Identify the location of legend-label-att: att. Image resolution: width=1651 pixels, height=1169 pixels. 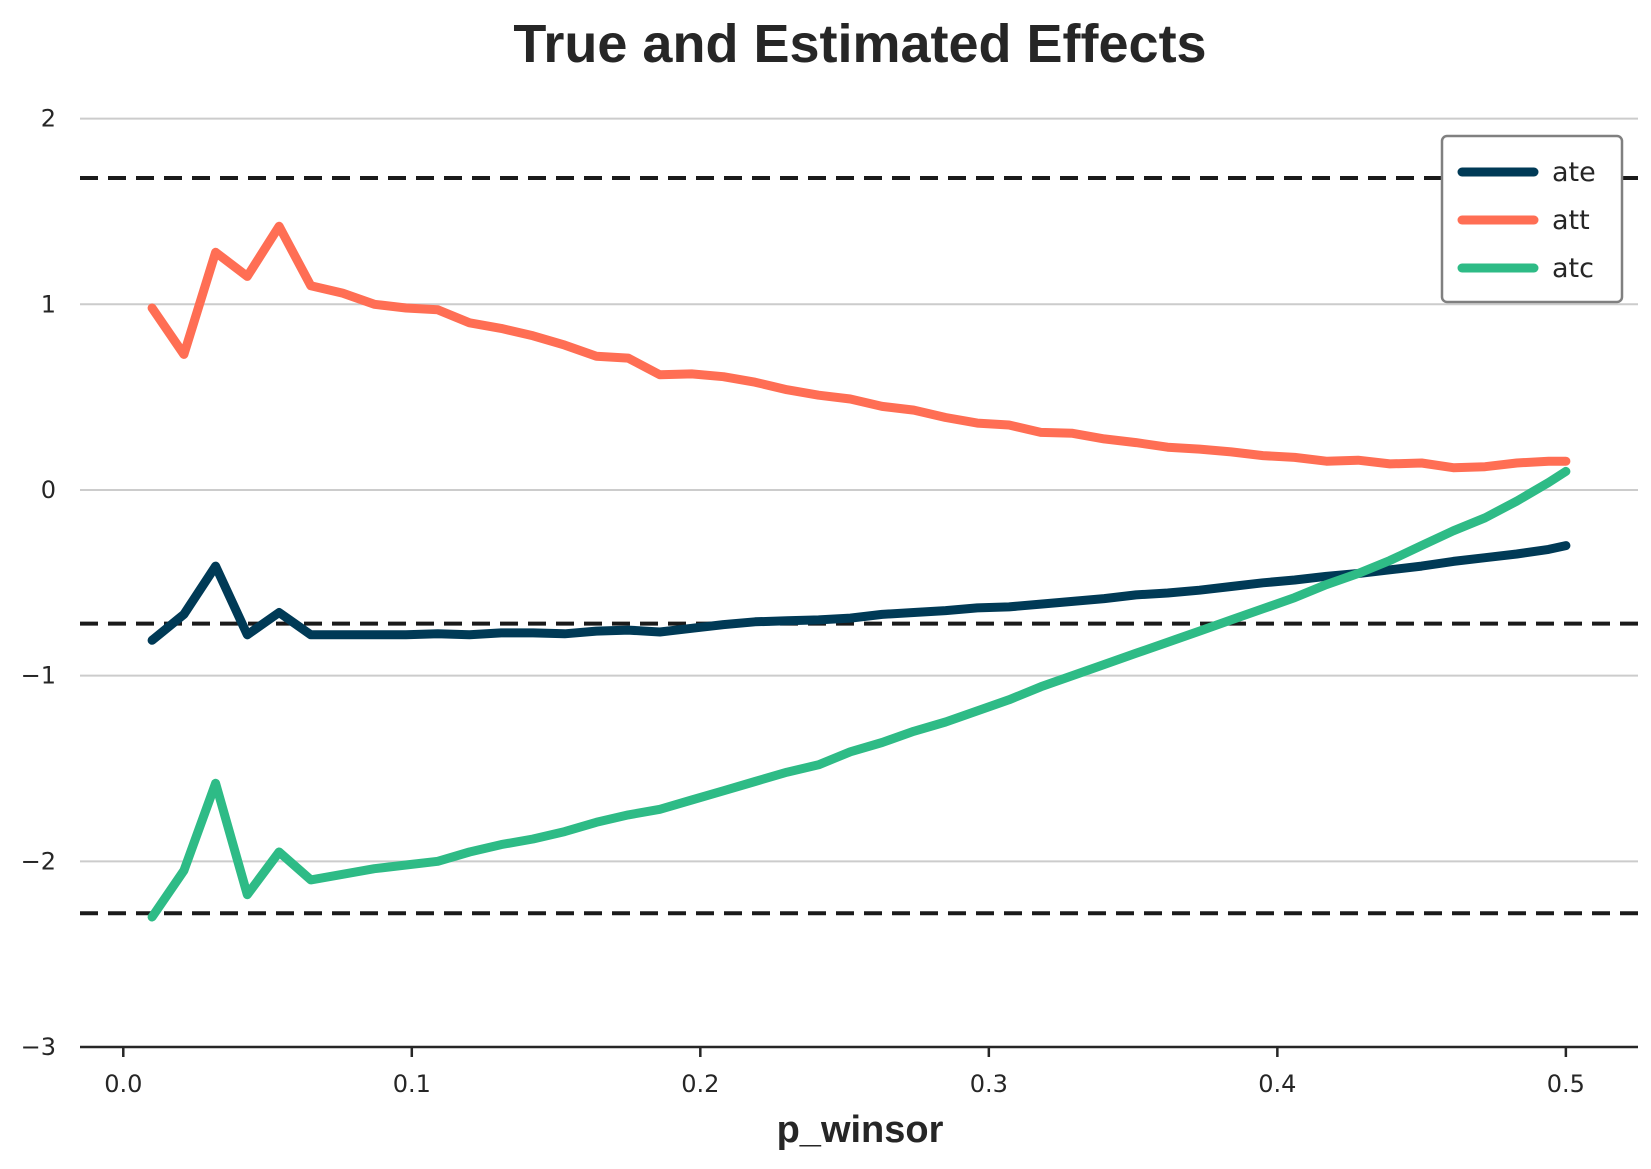
(1571, 220).